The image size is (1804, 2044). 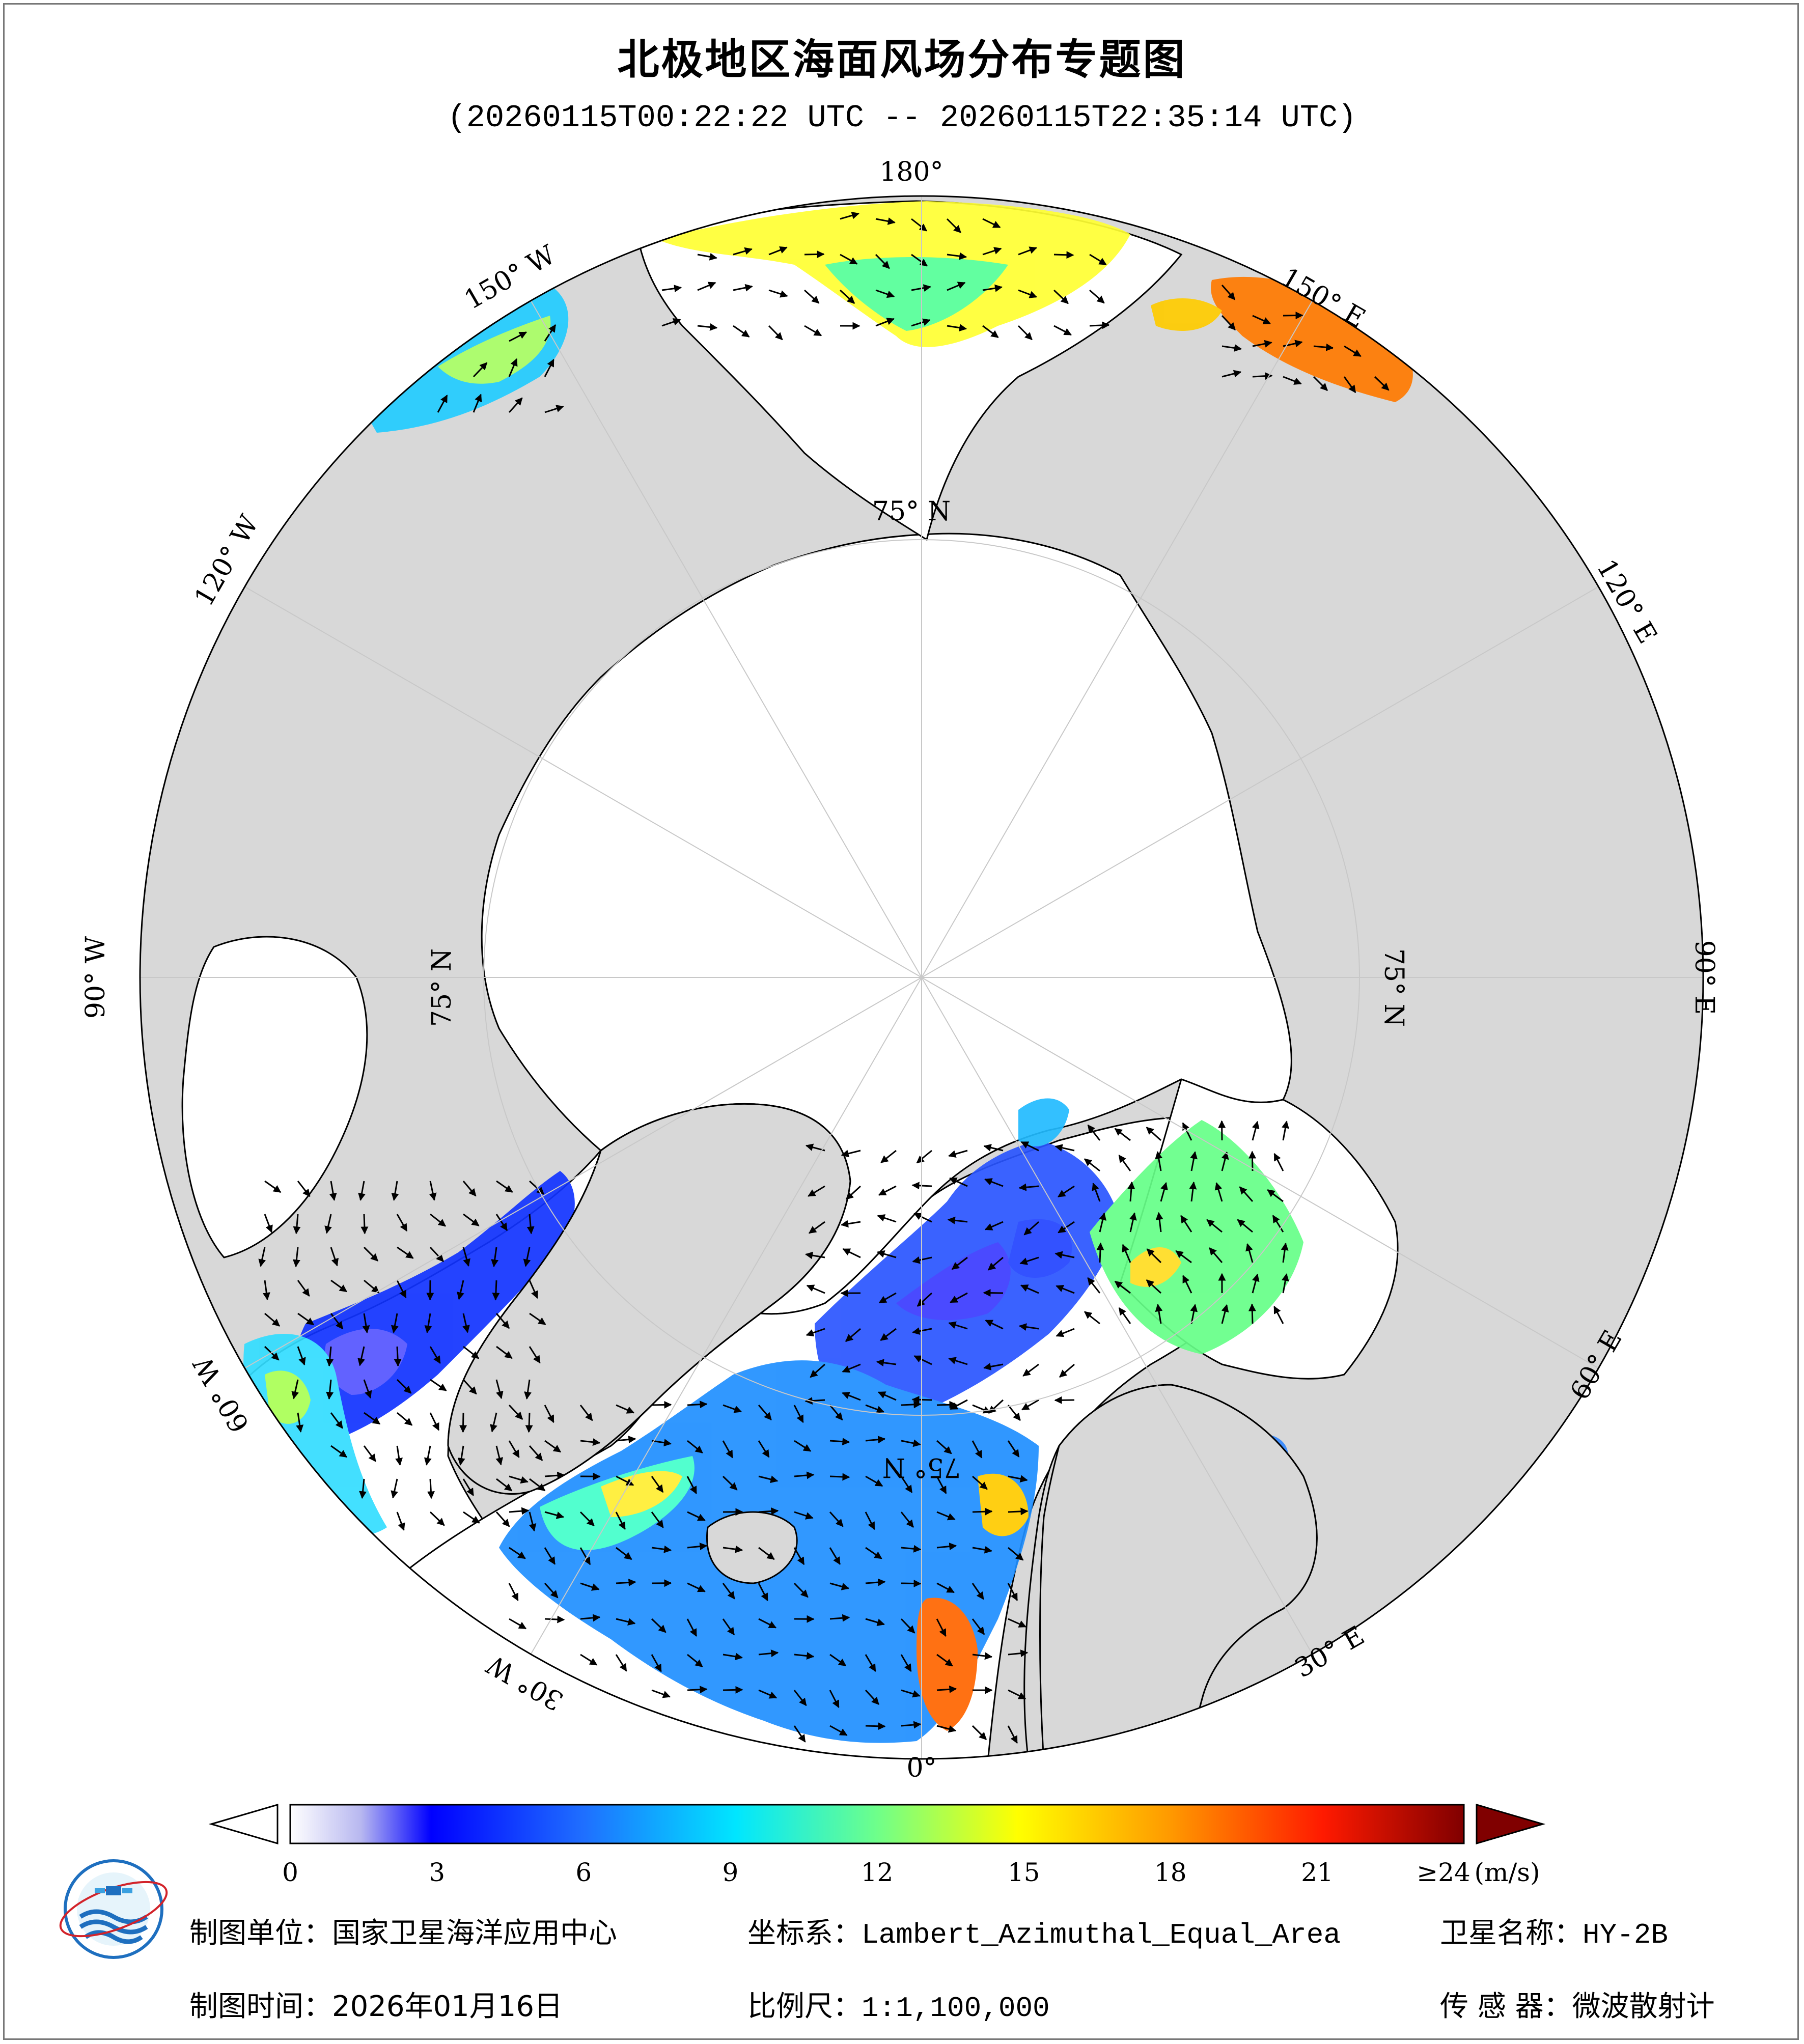 What do you see at coordinates (583, 1872) in the screenshot?
I see `colorbar-tick-label: 6` at bounding box center [583, 1872].